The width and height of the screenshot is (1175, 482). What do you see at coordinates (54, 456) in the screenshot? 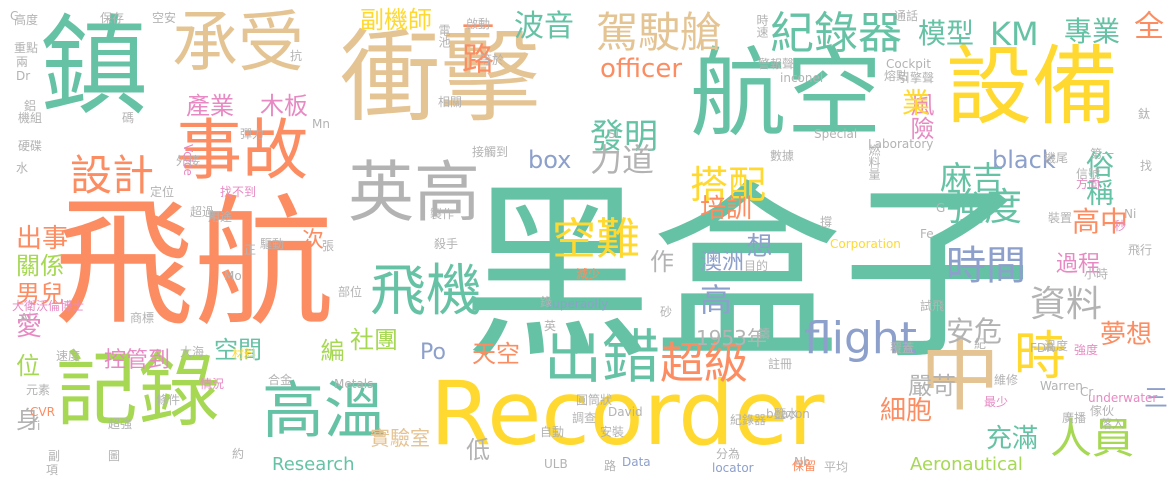
I see `cloud-word-term-171: 副` at bounding box center [54, 456].